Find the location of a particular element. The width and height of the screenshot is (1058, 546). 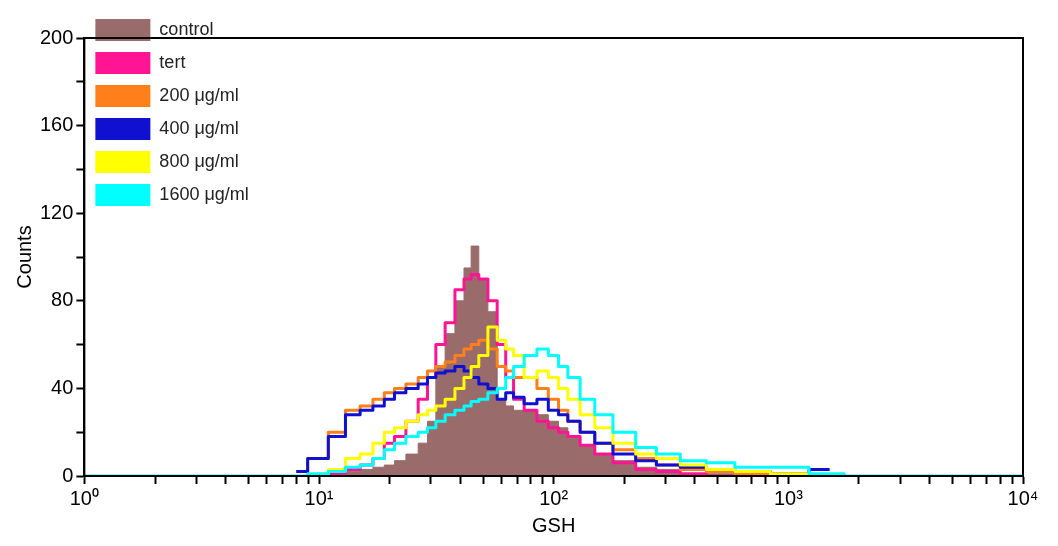

x-tick-label: 10¹ is located at coordinates (319, 497).